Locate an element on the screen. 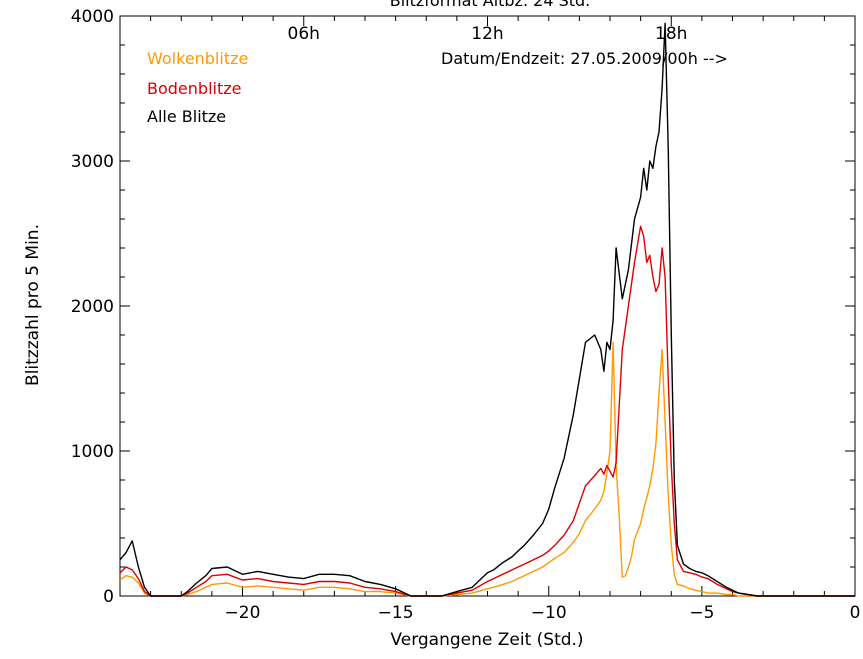 This screenshot has width=863, height=659. x-axis-ticks: −20 −15 −10 −5 0 is located at coordinates (490, 604).